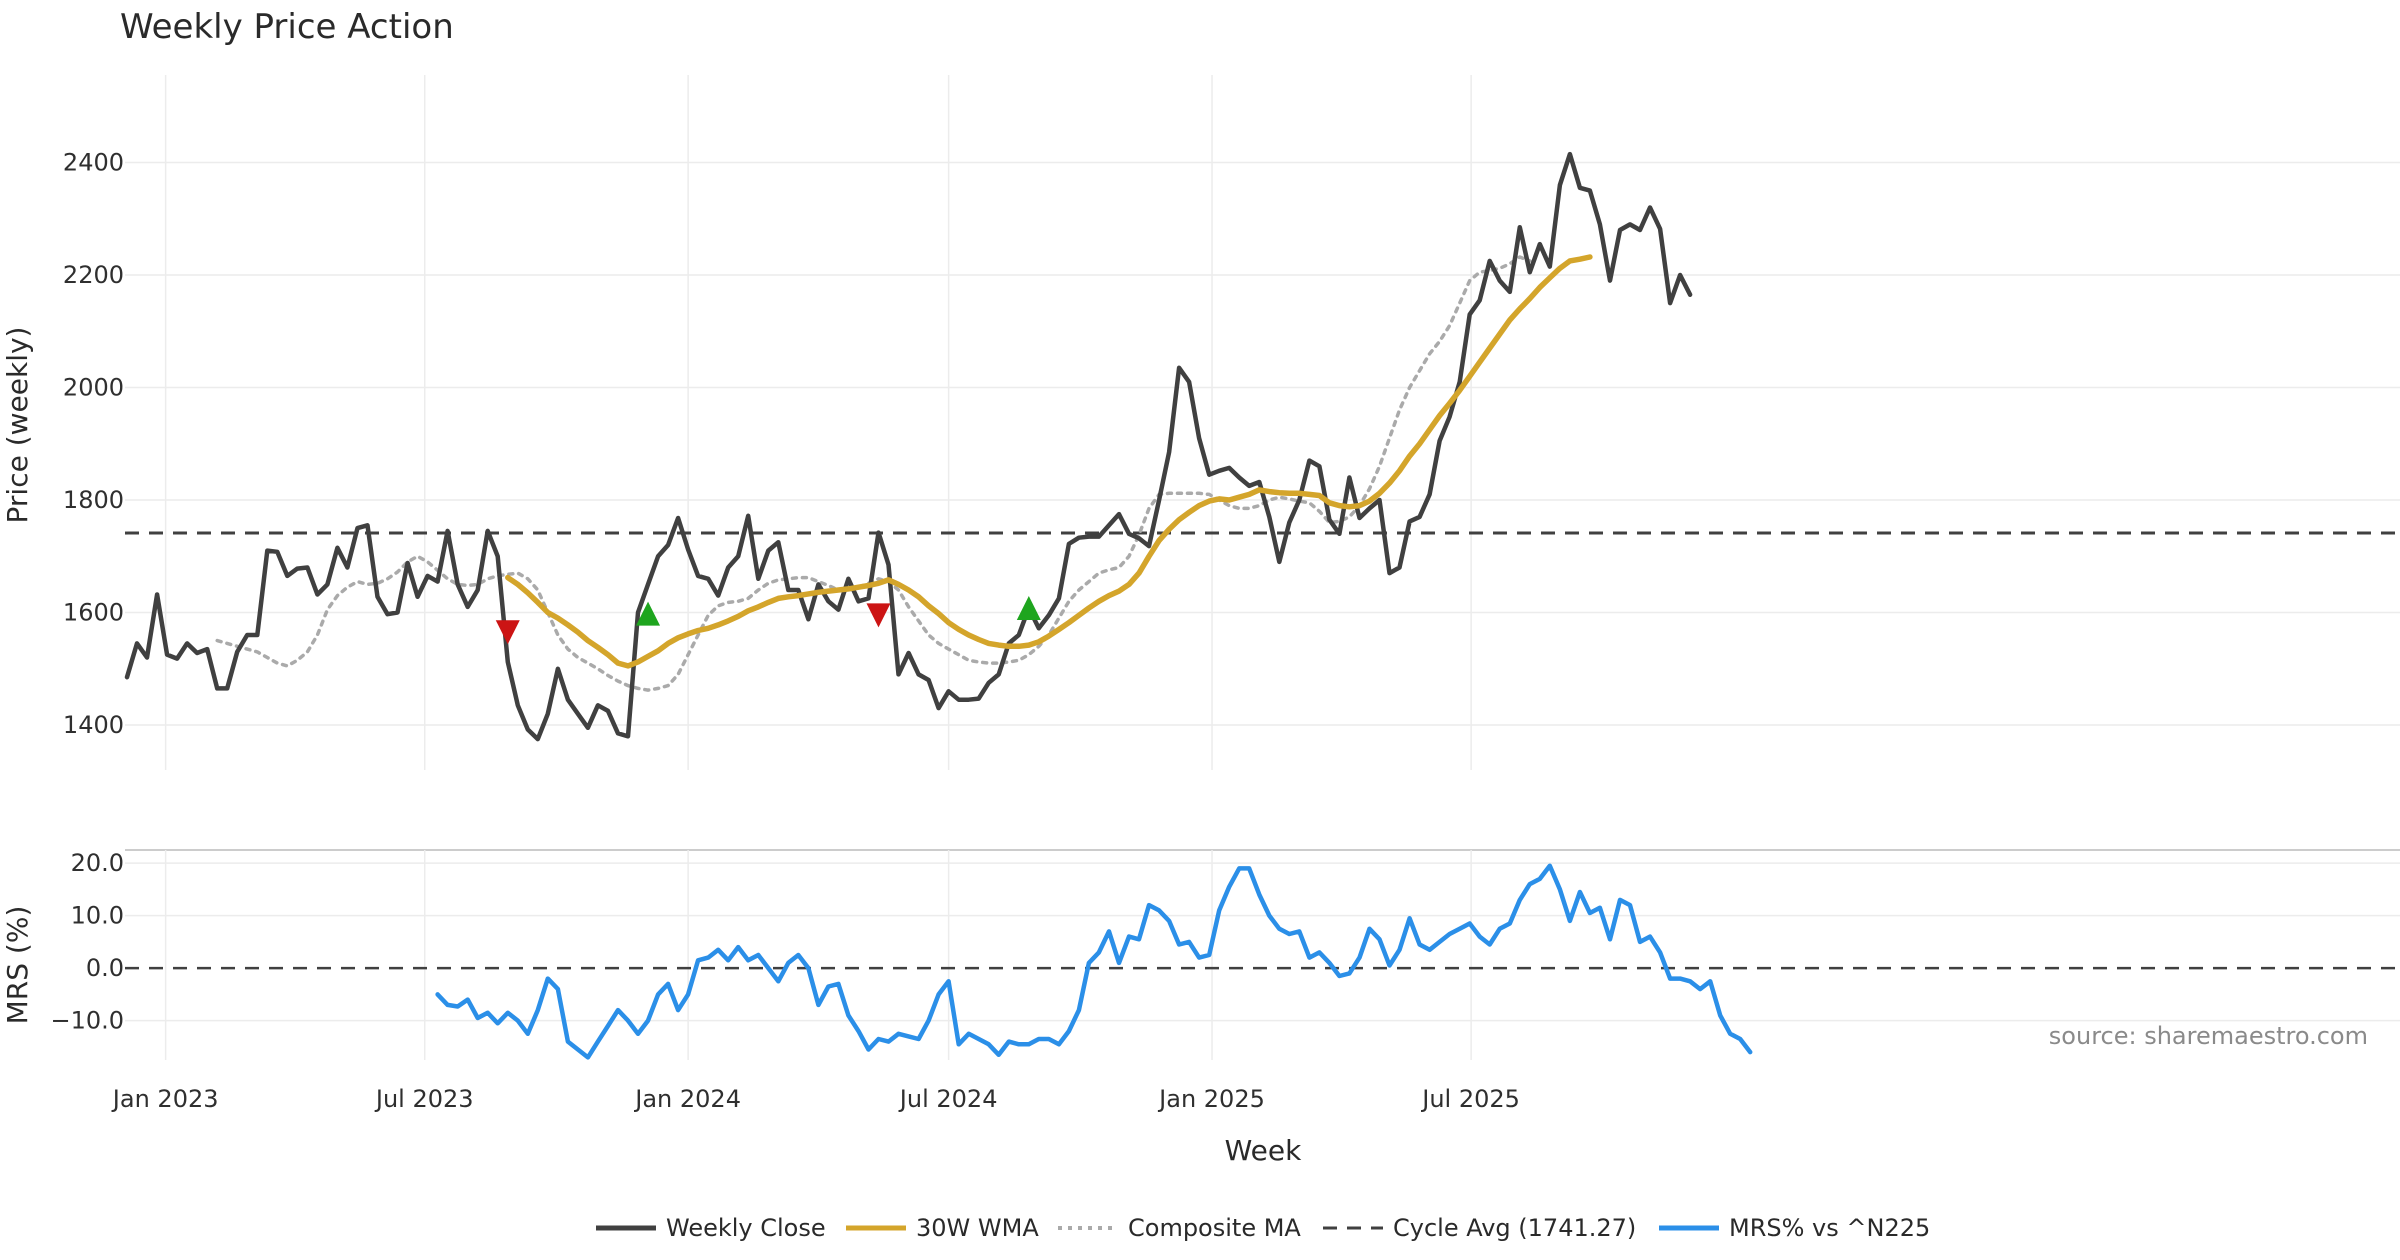 Image resolution: width=2400 pixels, height=1260 pixels. Describe the element at coordinates (87, 942) in the screenshot. I see `mrs-y-ticks: 20.0 10.0 0.0 −10.0` at that location.